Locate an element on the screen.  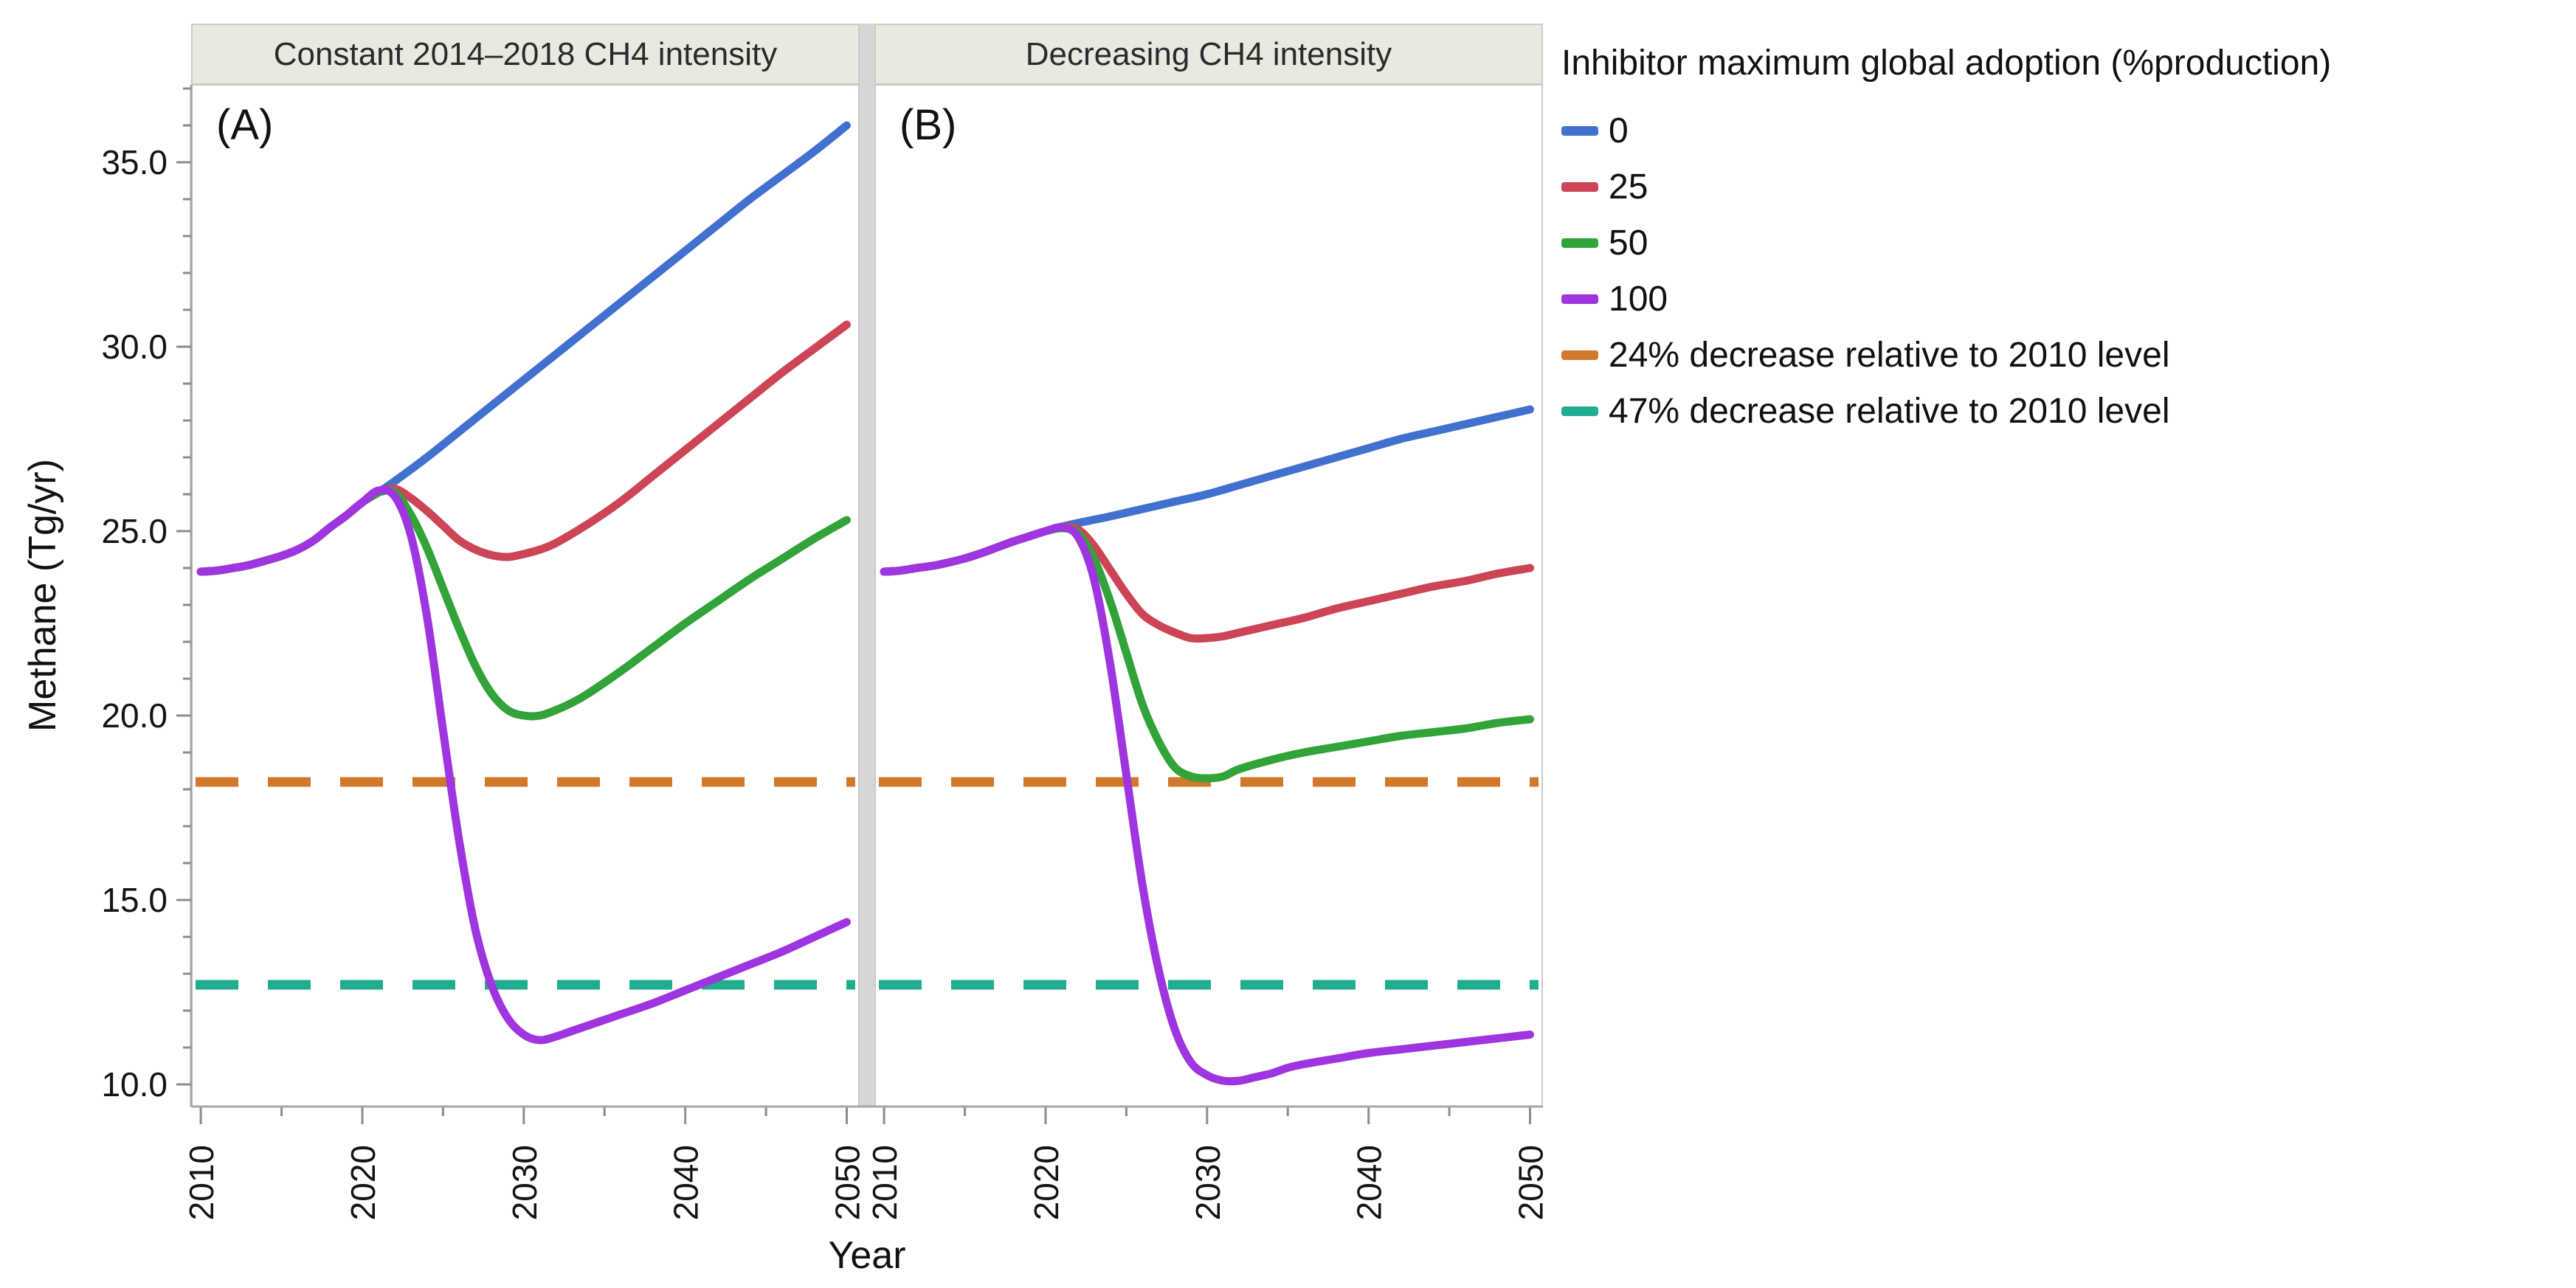
y-axis-title: Methane (Tg/yr) is located at coordinates (42, 595).